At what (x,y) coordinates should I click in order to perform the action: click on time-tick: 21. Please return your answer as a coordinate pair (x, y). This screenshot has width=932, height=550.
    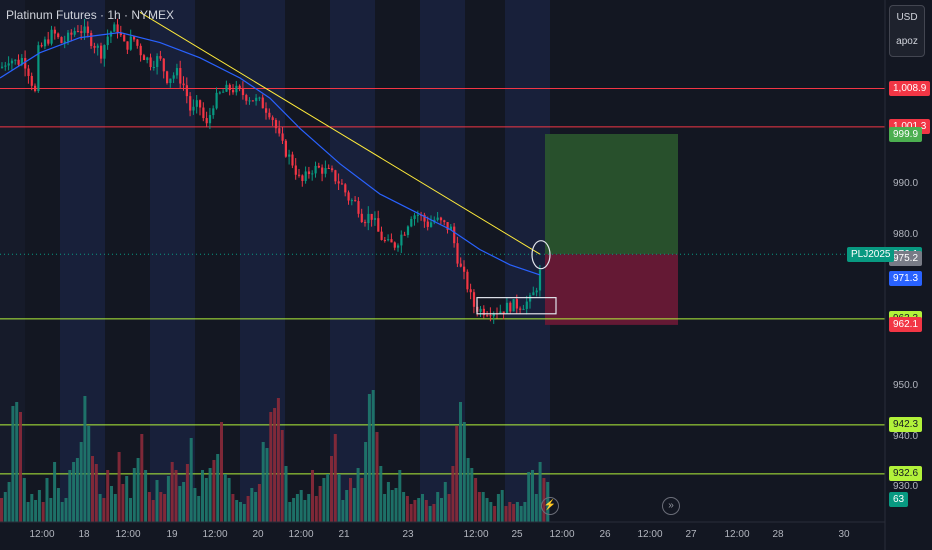
    Looking at the image, I should click on (344, 534).